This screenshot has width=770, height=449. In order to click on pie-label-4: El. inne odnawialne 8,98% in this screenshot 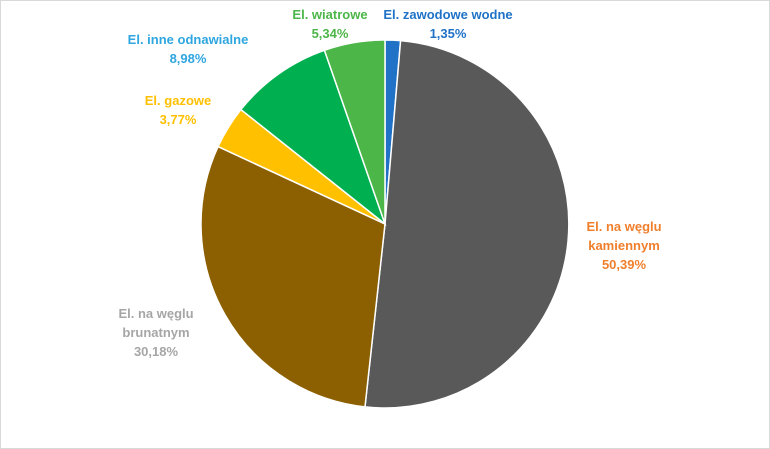, I will do `click(188, 49)`.